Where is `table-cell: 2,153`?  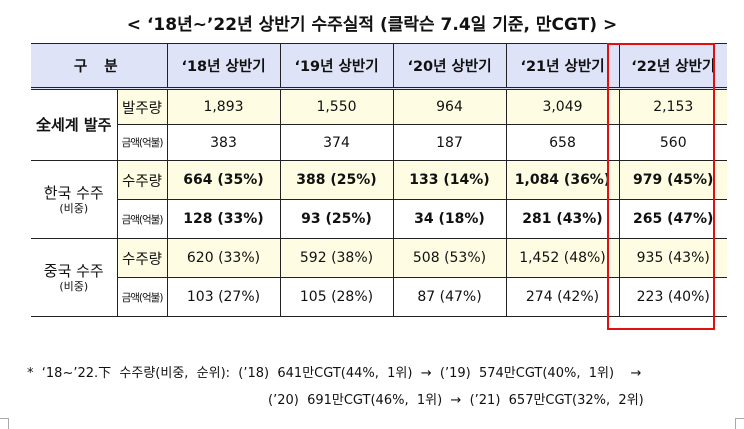
table-cell: 2,153 is located at coordinates (672, 106).